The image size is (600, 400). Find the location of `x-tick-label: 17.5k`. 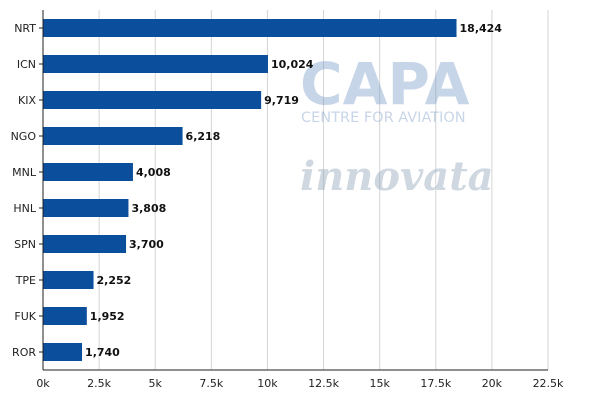

x-tick-label: 17.5k is located at coordinates (435, 383).